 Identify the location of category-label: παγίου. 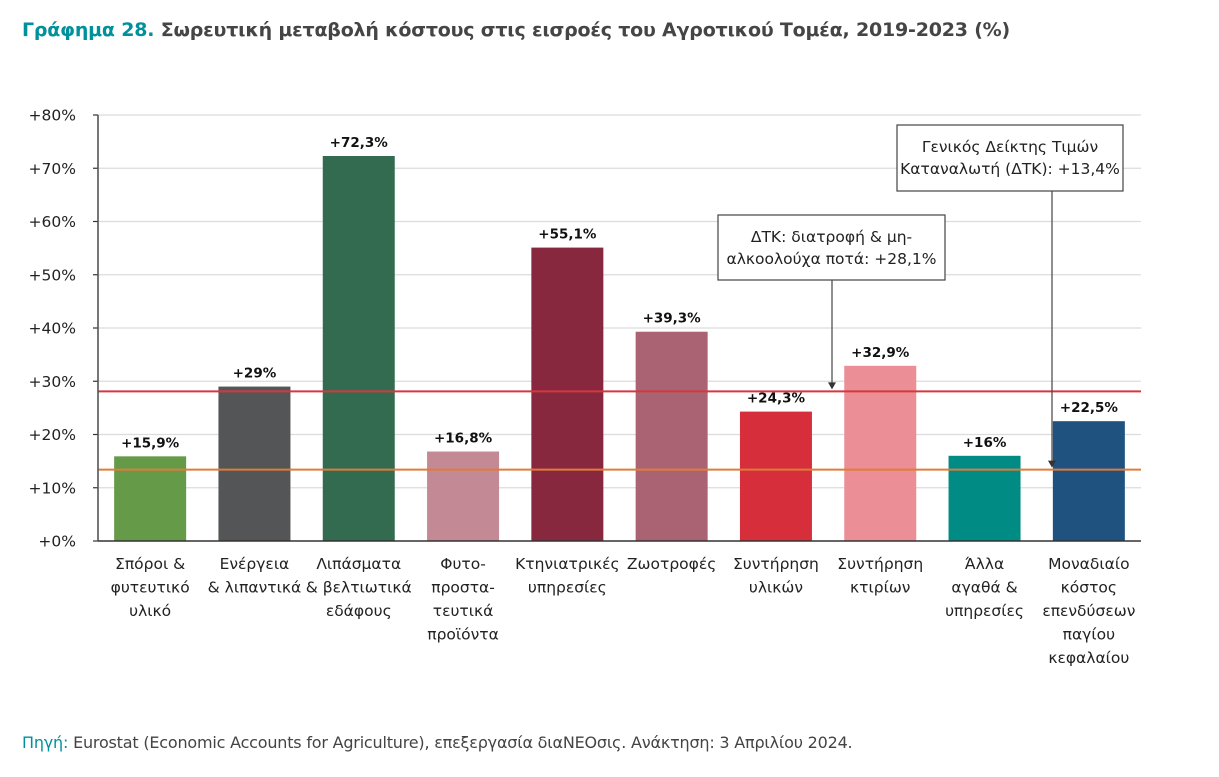
(1089, 635).